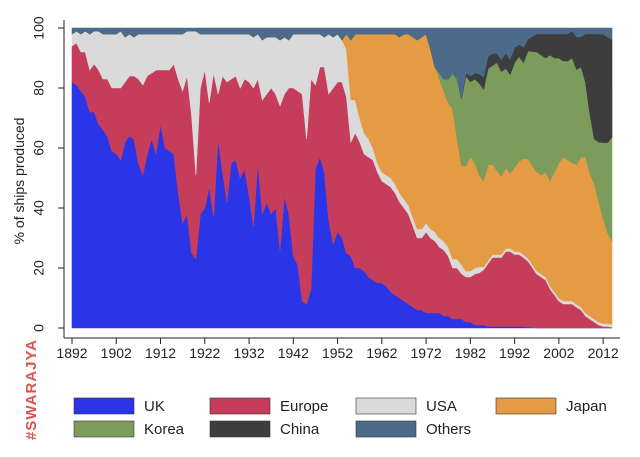 This screenshot has width=640, height=457. What do you see at coordinates (39, 268) in the screenshot?
I see `y-tick-label: 20` at bounding box center [39, 268].